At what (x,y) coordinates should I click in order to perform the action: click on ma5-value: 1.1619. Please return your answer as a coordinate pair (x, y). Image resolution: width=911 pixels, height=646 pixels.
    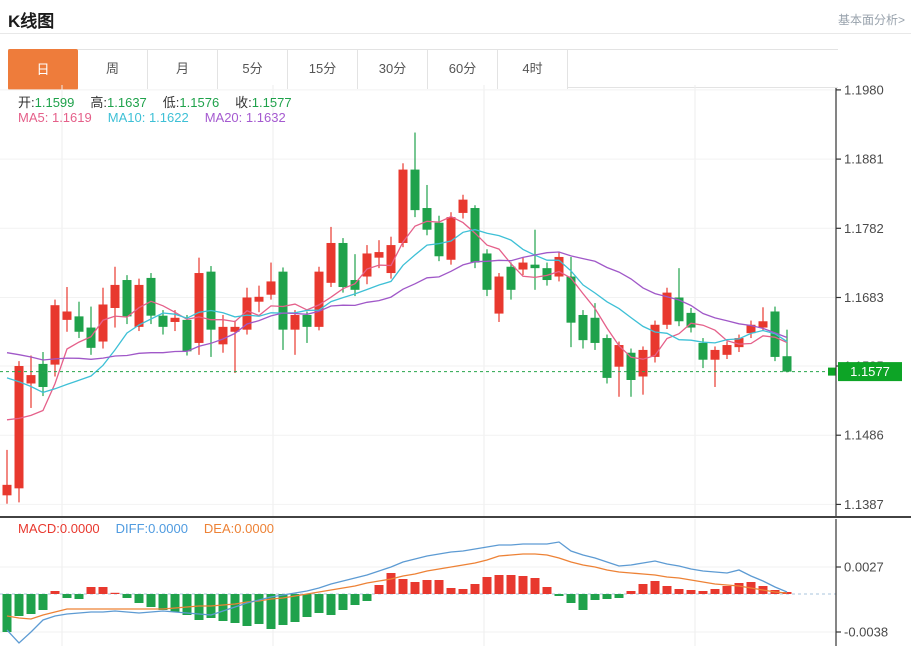
    Looking at the image, I should click on (71, 117).